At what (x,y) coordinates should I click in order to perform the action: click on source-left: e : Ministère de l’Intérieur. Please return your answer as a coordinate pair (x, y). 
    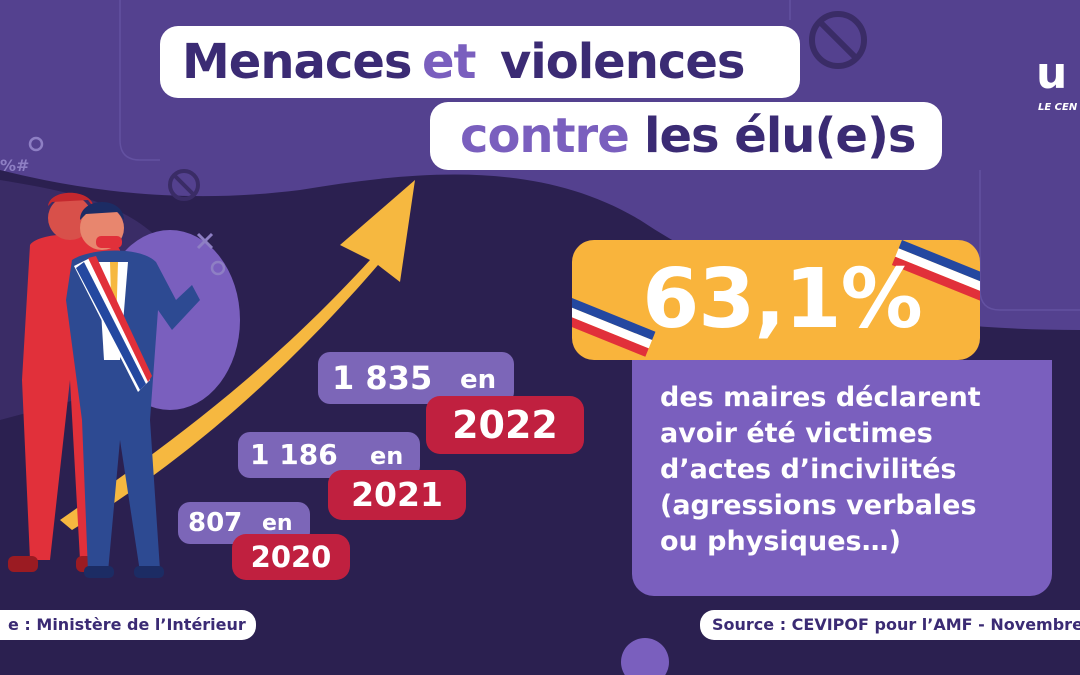
    Looking at the image, I should click on (128, 625).